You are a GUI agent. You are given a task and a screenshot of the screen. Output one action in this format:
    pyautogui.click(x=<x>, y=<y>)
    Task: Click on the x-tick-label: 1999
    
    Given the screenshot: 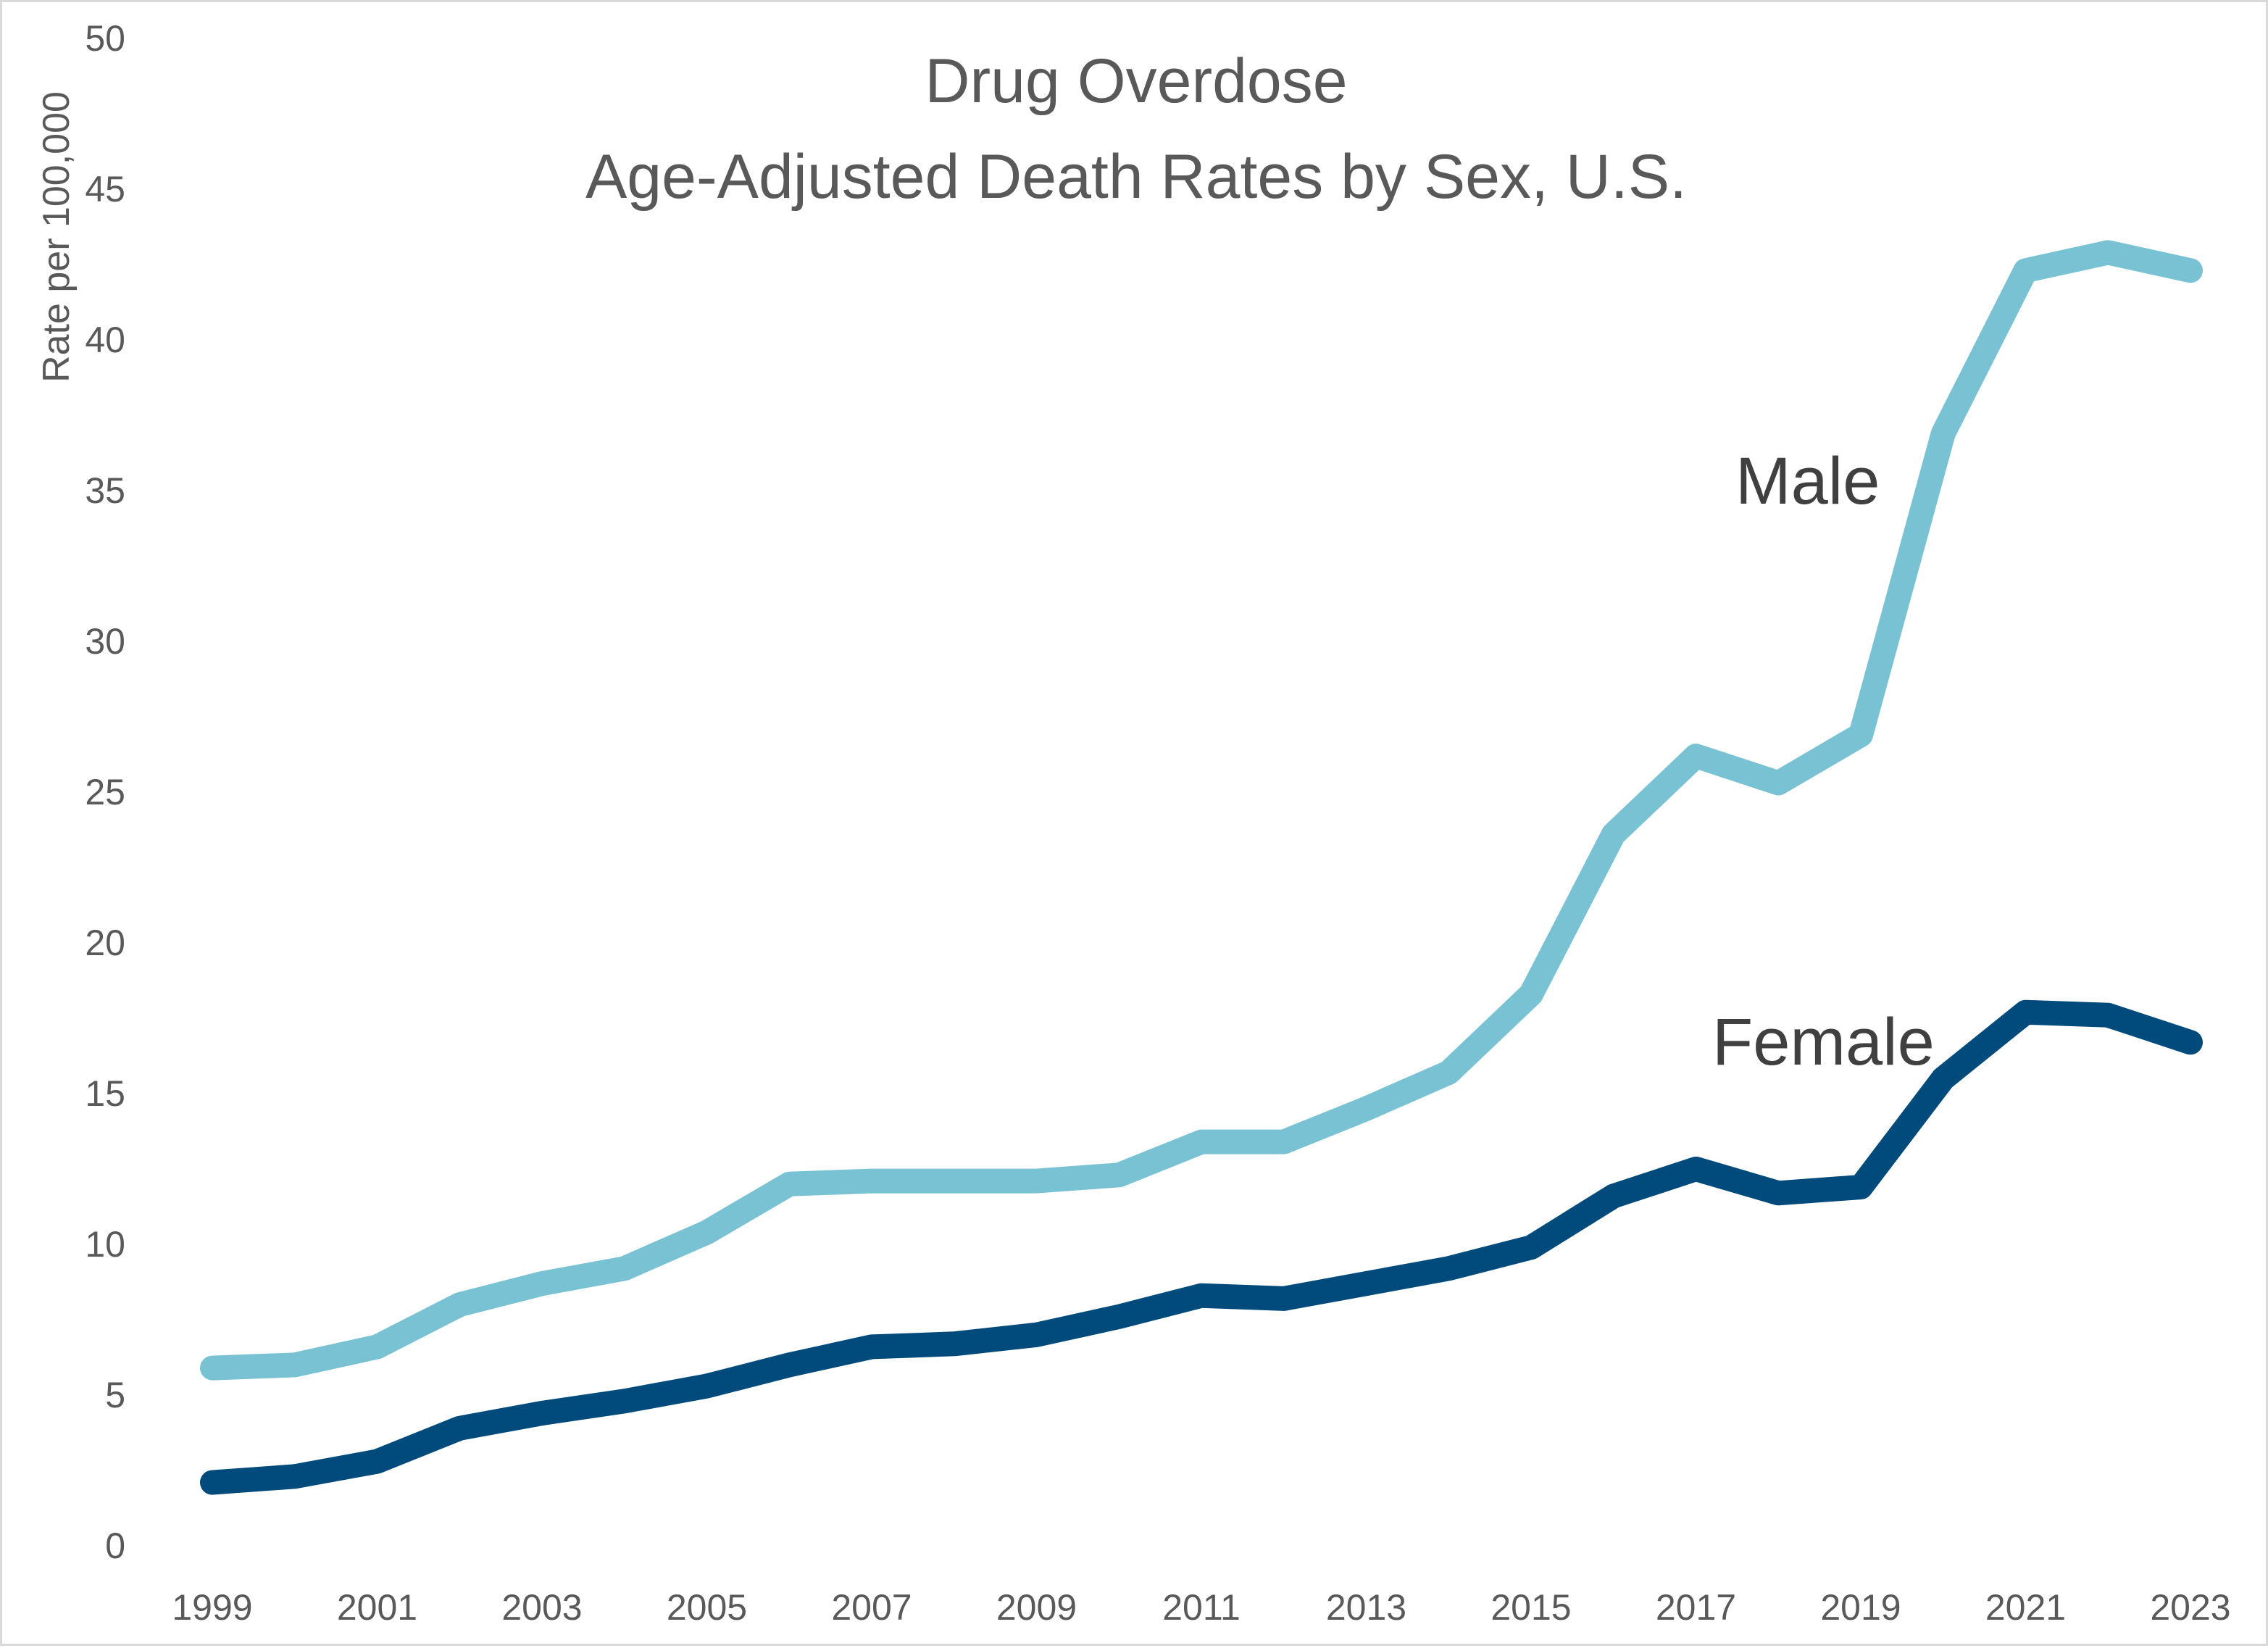 What is the action you would take?
    pyautogui.click(x=212, y=1607)
    